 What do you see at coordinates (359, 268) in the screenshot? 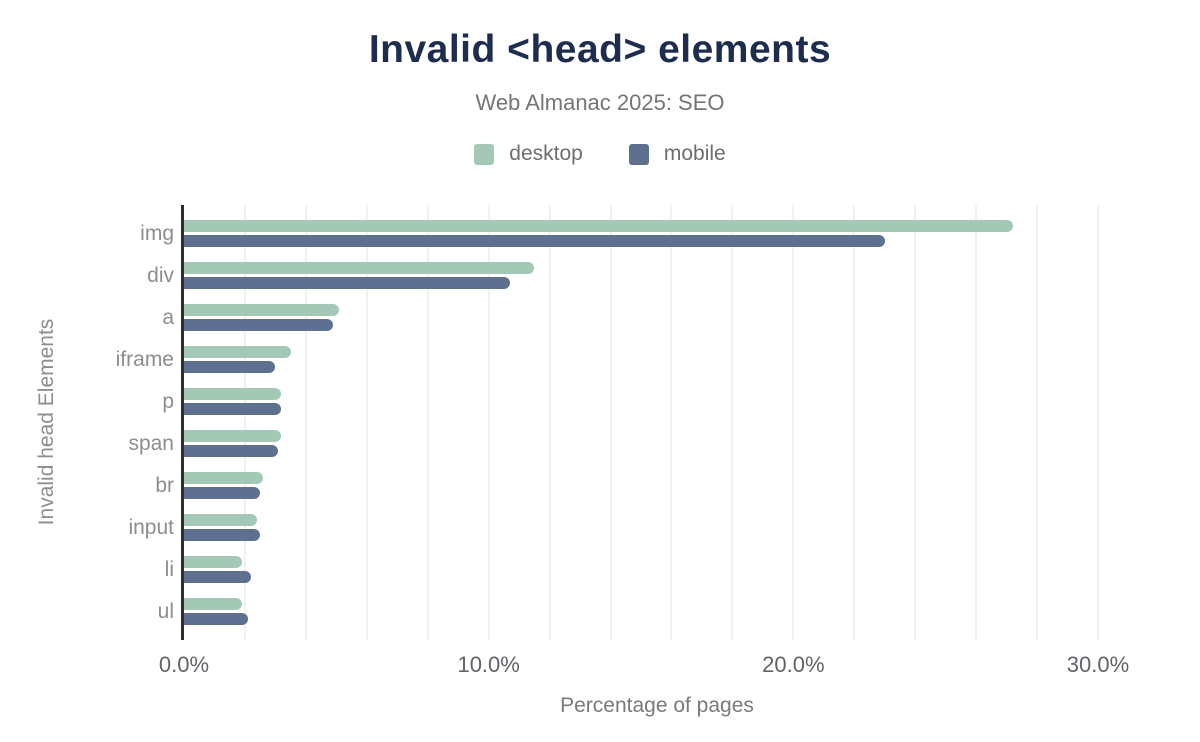
I see `bar-desktop-div` at bounding box center [359, 268].